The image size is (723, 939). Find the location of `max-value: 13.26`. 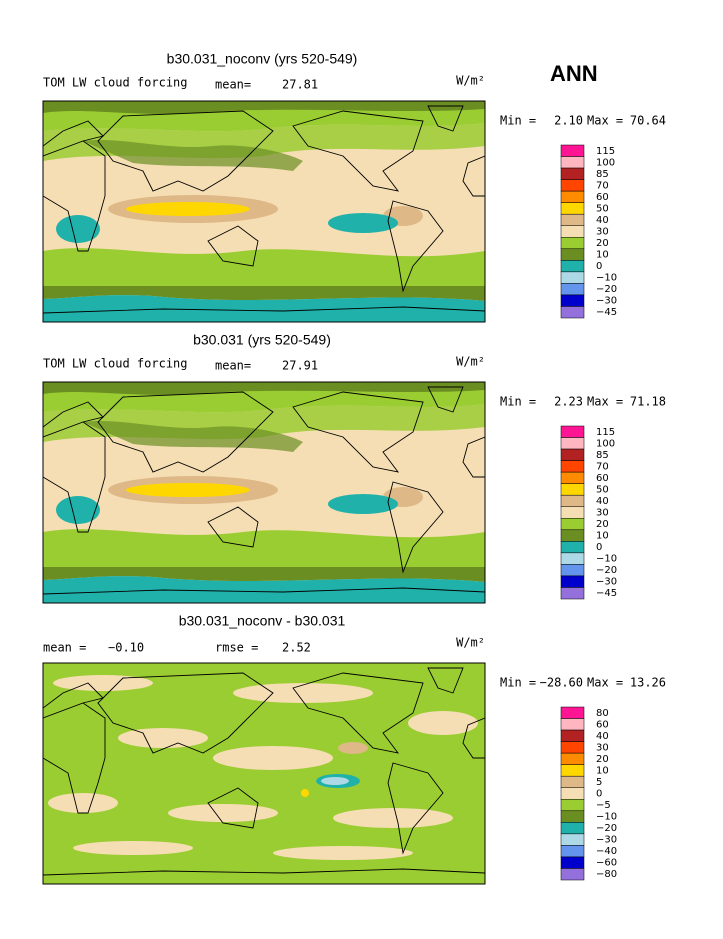

max-value: 13.26 is located at coordinates (648, 683).